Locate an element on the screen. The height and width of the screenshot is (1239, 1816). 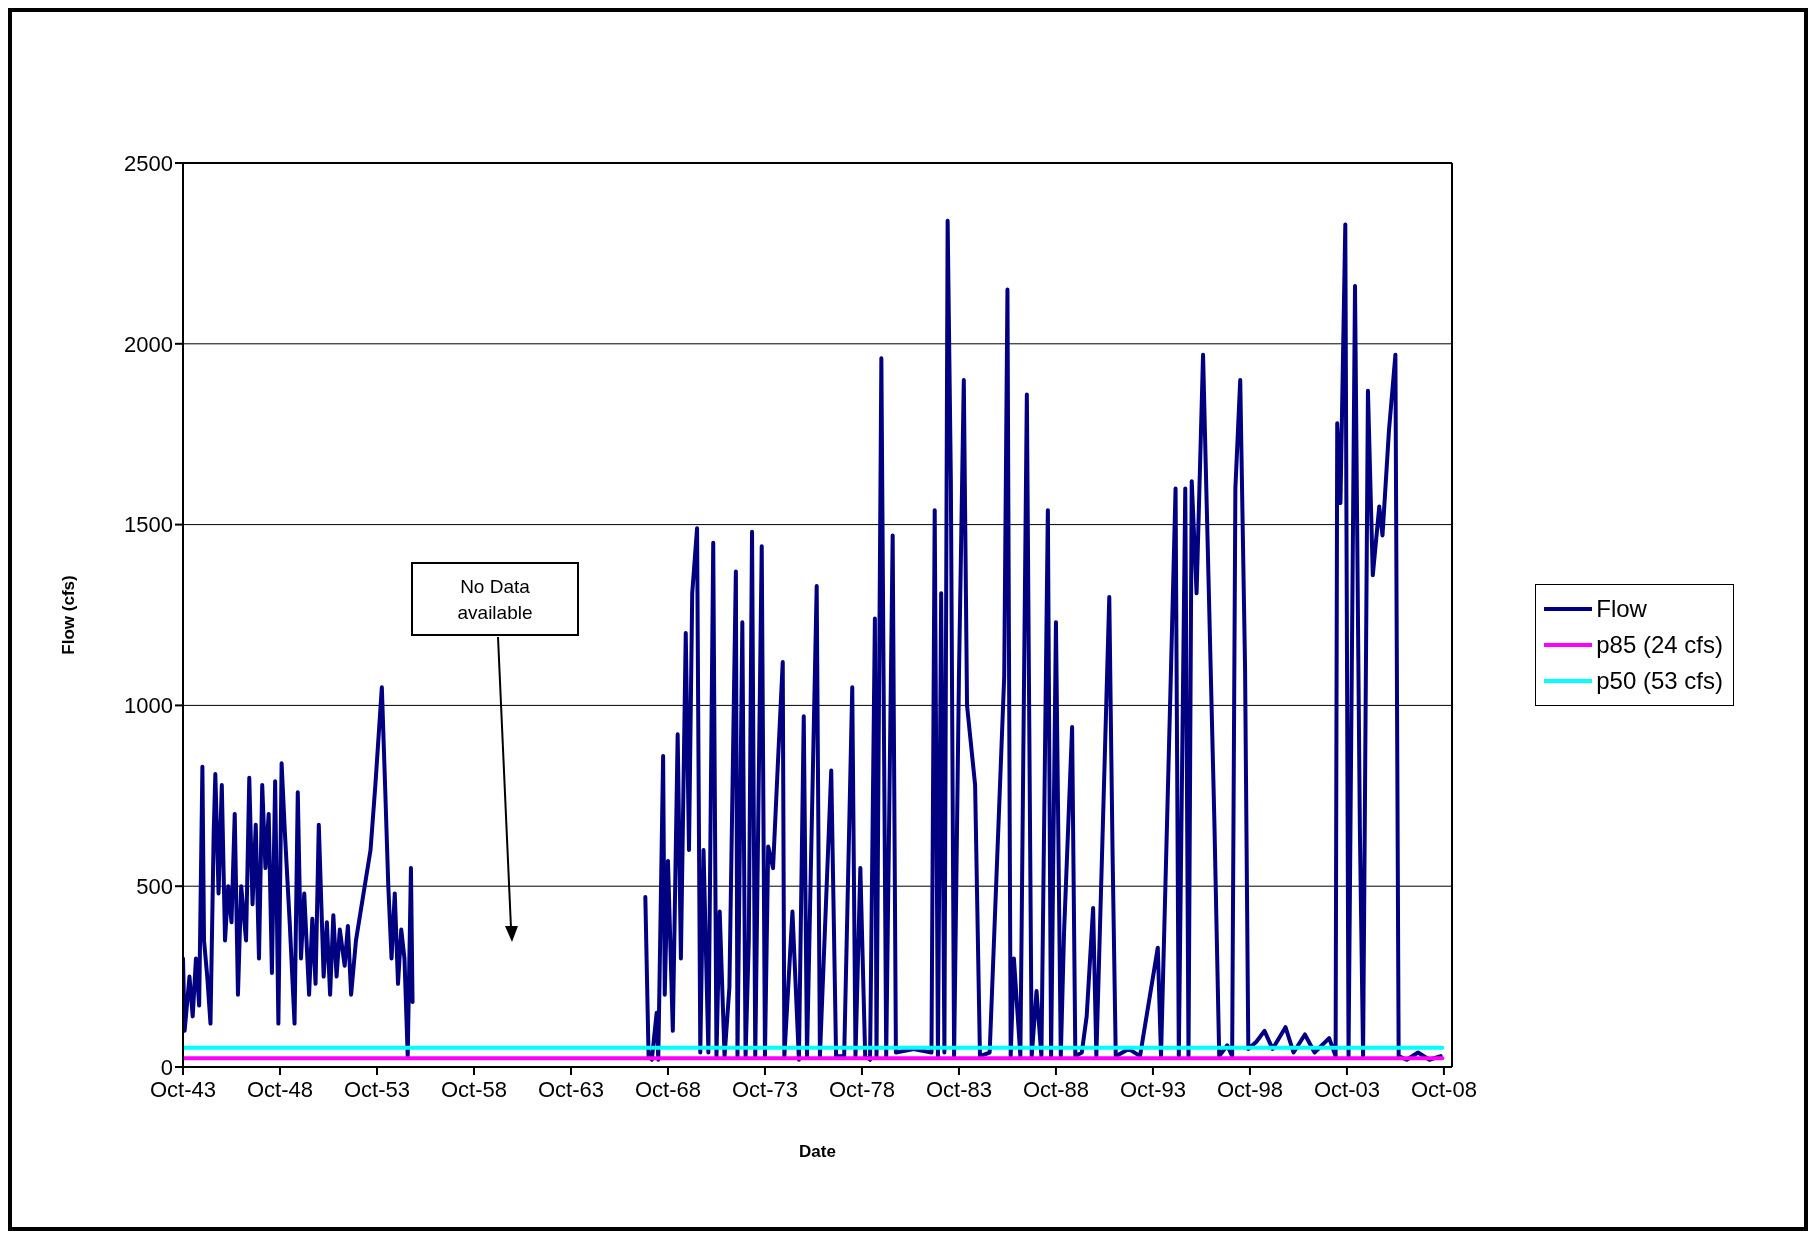
x-tick-label: Oct-93 is located at coordinates (1152, 1089).